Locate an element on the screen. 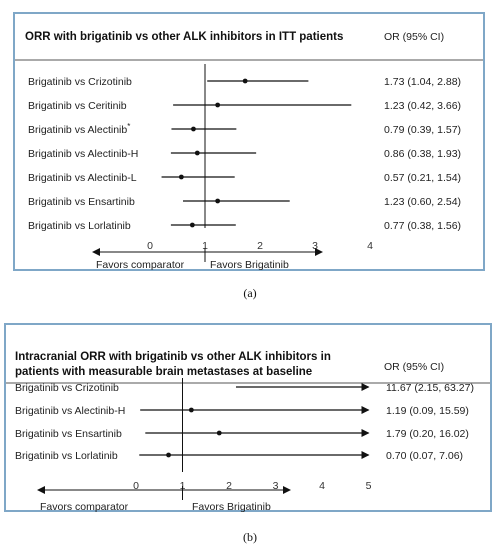 This screenshot has width=500, height=550. panel-caption: (a) is located at coordinates (249, 293).